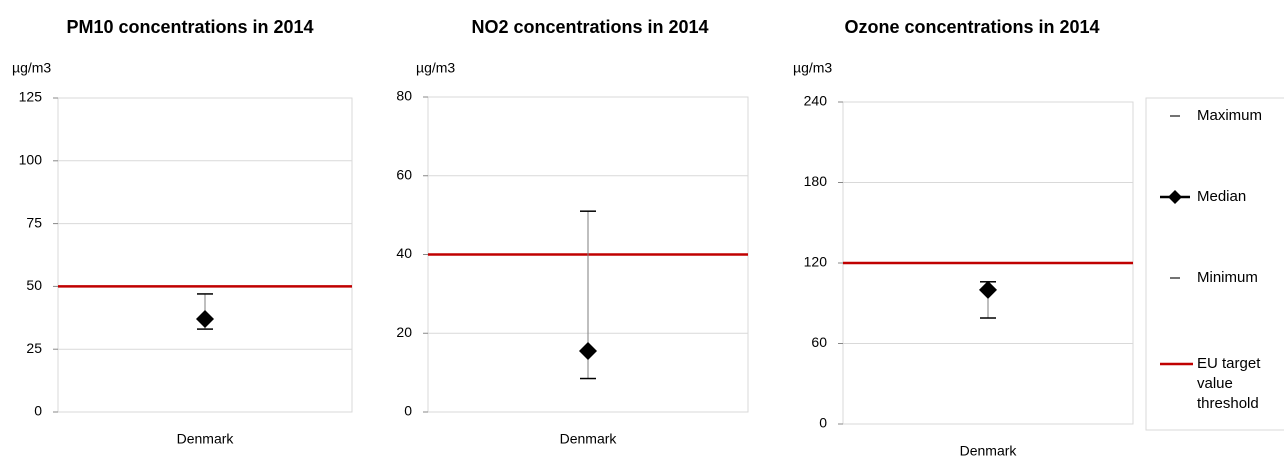 The image size is (1284, 459). Describe the element at coordinates (1229, 383) in the screenshot. I see `legend-label: EU target value threshold` at that location.